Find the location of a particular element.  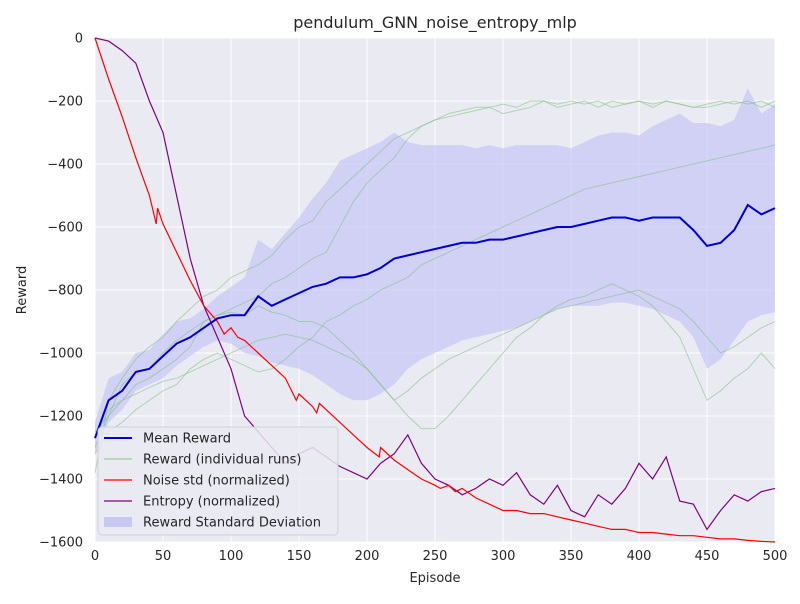

legend-swatch is located at coordinates (118, 522).